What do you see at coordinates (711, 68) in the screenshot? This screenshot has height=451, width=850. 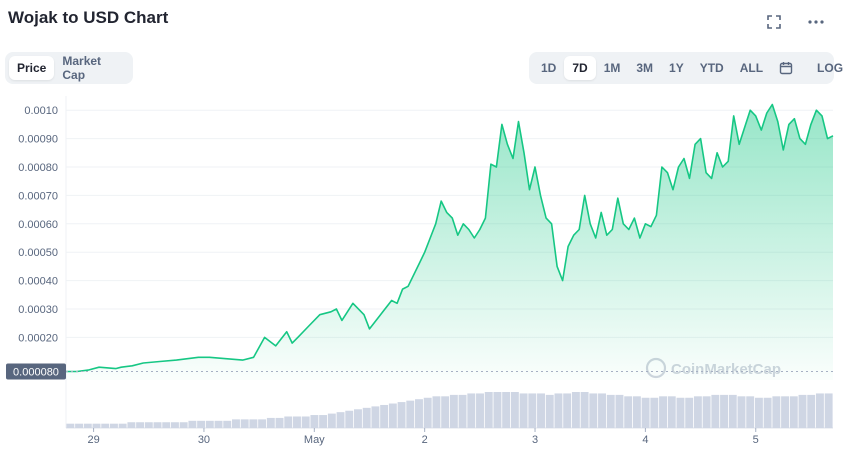 I see `range-ytd: YTD` at bounding box center [711, 68].